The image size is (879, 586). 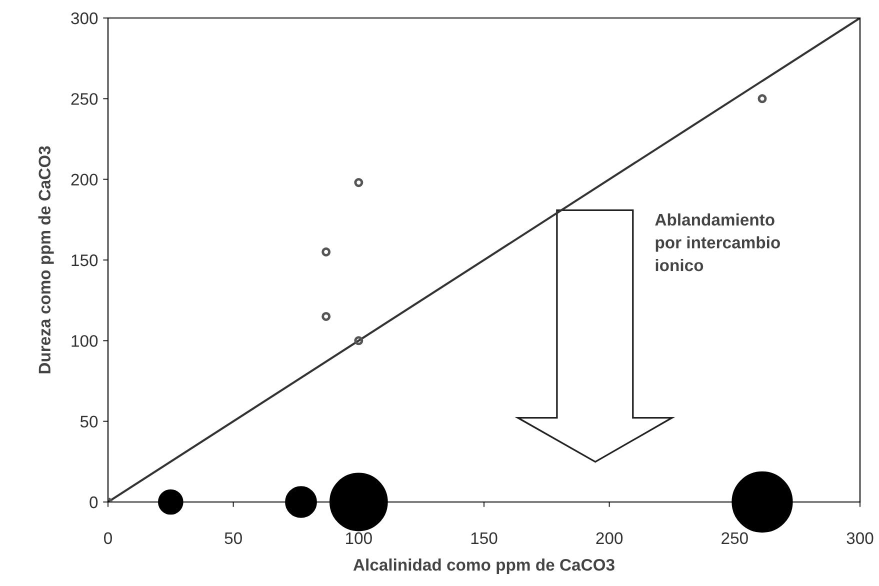 What do you see at coordinates (484, 538) in the screenshot?
I see `x-tick-label: 150` at bounding box center [484, 538].